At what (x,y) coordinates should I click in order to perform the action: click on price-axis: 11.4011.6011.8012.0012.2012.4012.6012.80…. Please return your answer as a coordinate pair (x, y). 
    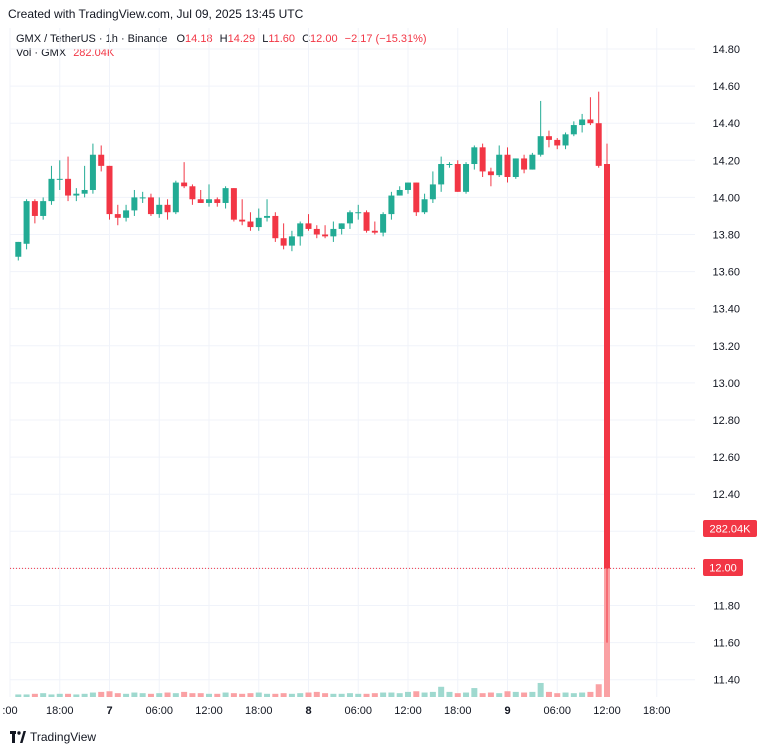
    Looking at the image, I should click on (726, 365).